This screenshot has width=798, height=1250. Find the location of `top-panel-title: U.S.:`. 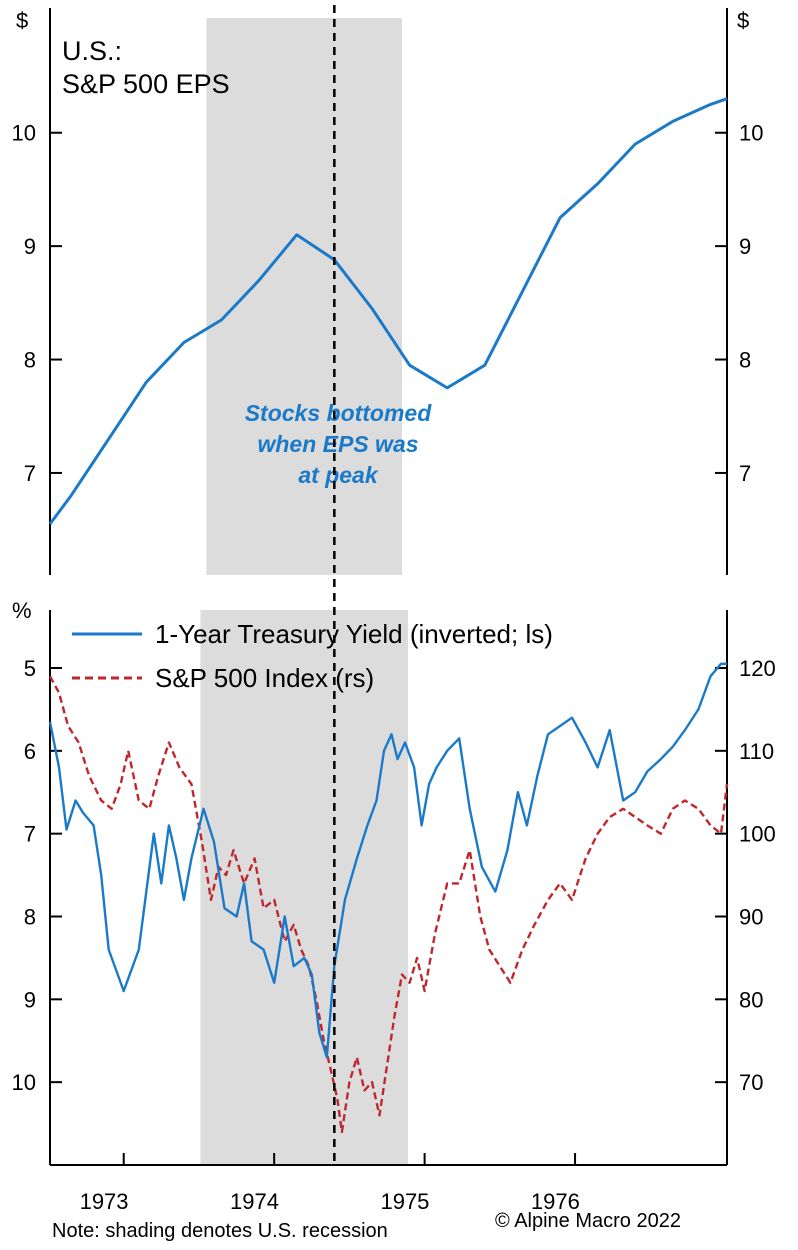

top-panel-title: U.S.: is located at coordinates (92, 51).